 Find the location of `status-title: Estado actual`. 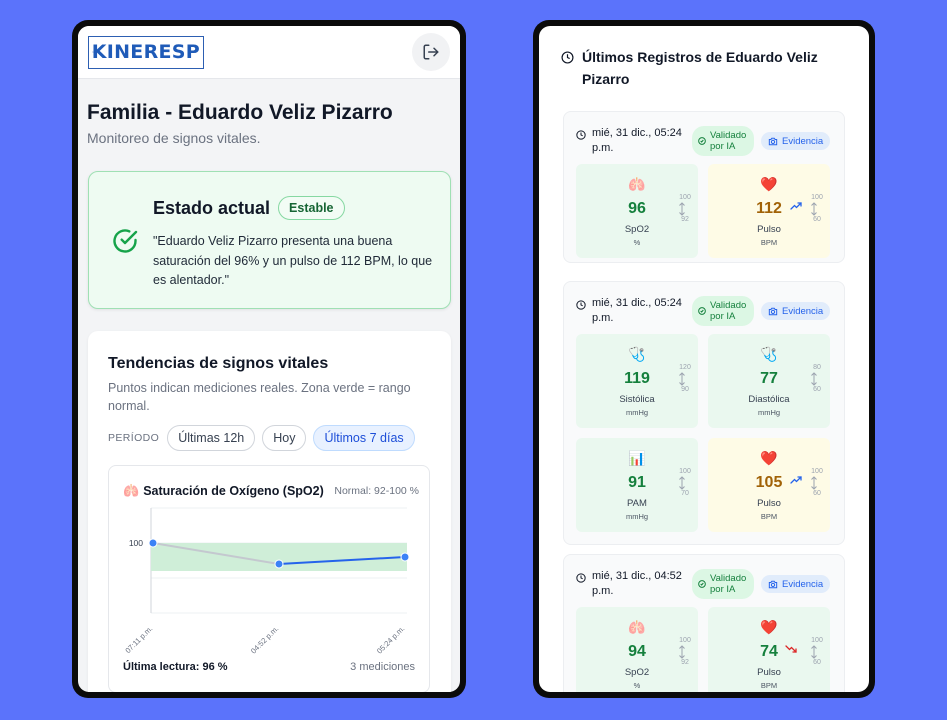

status-title: Estado actual is located at coordinates (212, 207).